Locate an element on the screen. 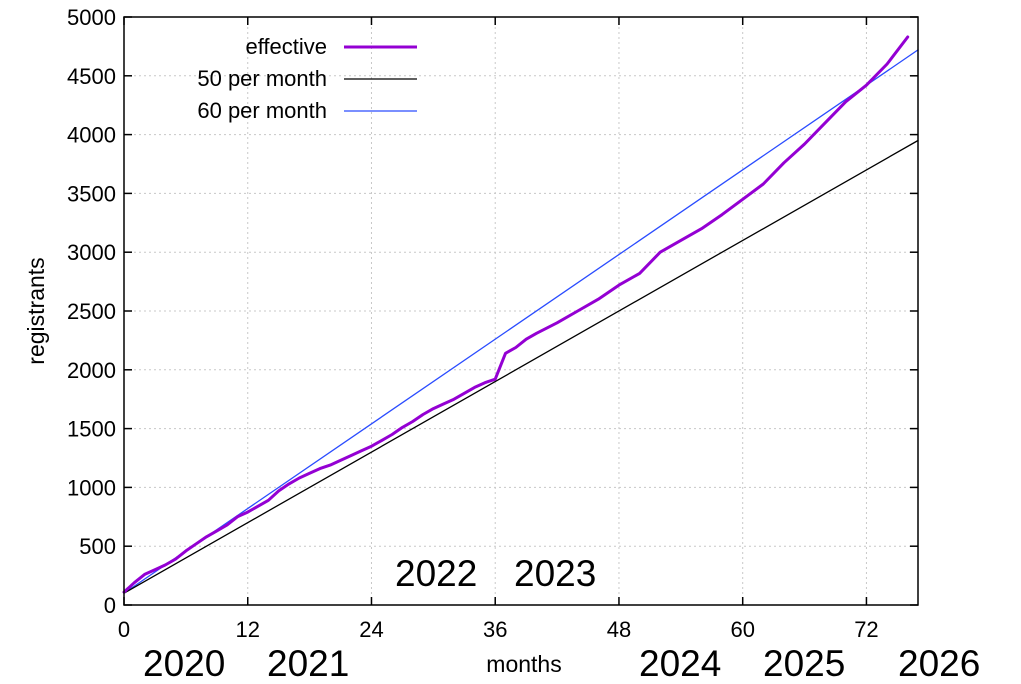 The image size is (1021, 684). x-tick-label: 72 is located at coordinates (866, 629).